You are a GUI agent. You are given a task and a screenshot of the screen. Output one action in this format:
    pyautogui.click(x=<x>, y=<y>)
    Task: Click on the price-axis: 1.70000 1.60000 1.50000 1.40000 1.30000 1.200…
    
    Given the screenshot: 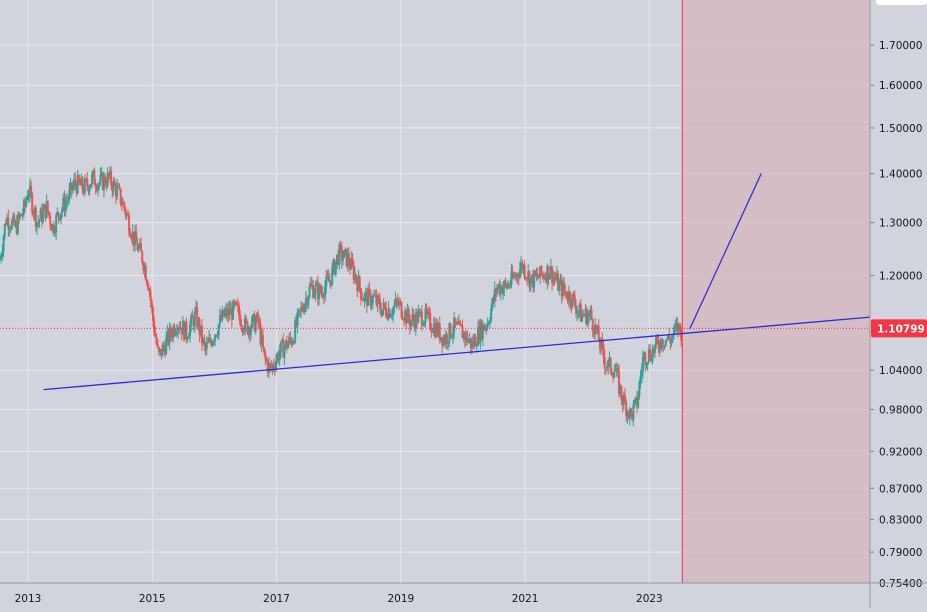 What is the action you would take?
    pyautogui.click(x=895, y=304)
    